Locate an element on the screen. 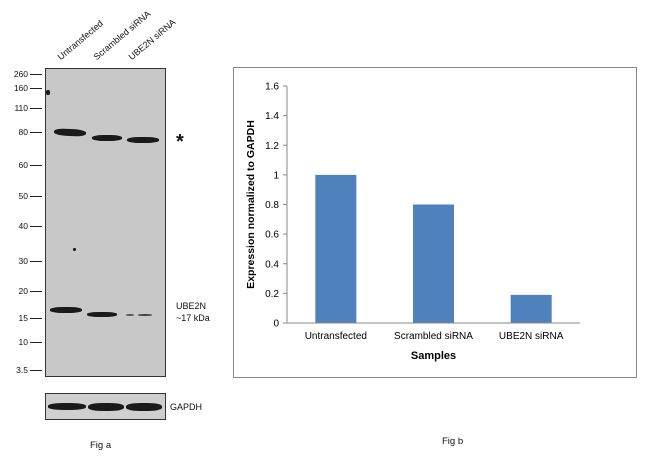 The image size is (650, 474). target-protein-label: UBE2N is located at coordinates (191, 306).